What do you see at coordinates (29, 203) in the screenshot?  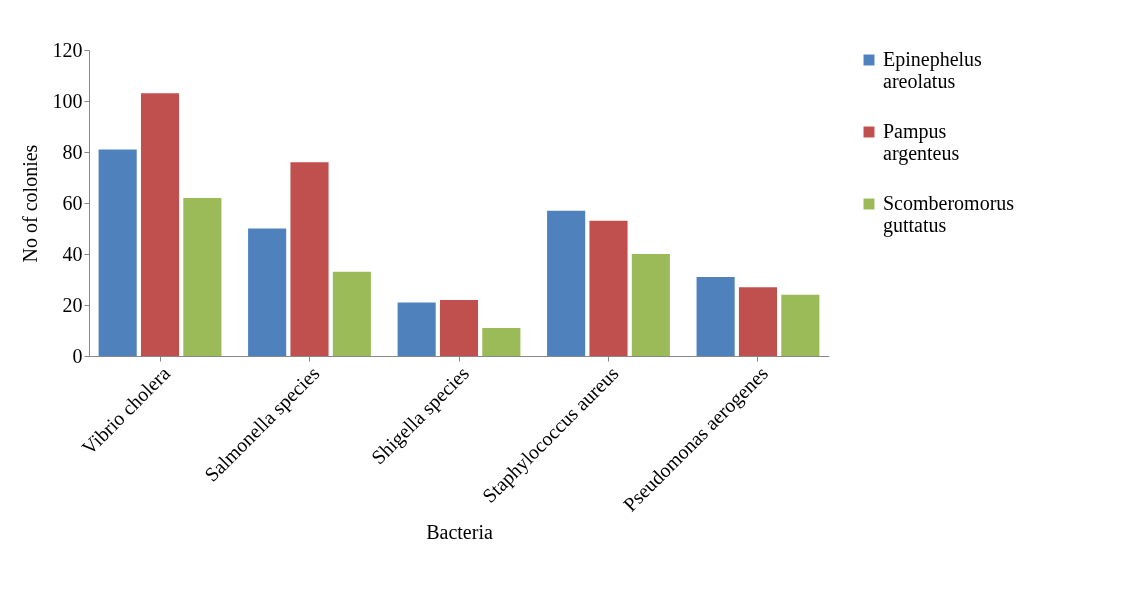 I see `y-axis-title: No of colonies` at bounding box center [29, 203].